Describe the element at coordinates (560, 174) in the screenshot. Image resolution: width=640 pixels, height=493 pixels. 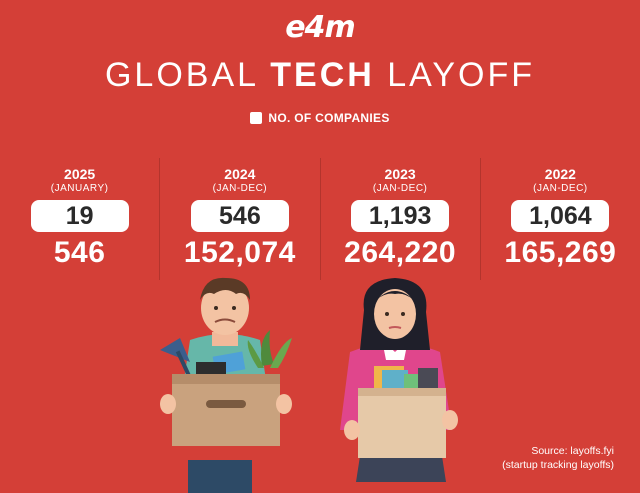
I see `year-label: 2022` at that location.